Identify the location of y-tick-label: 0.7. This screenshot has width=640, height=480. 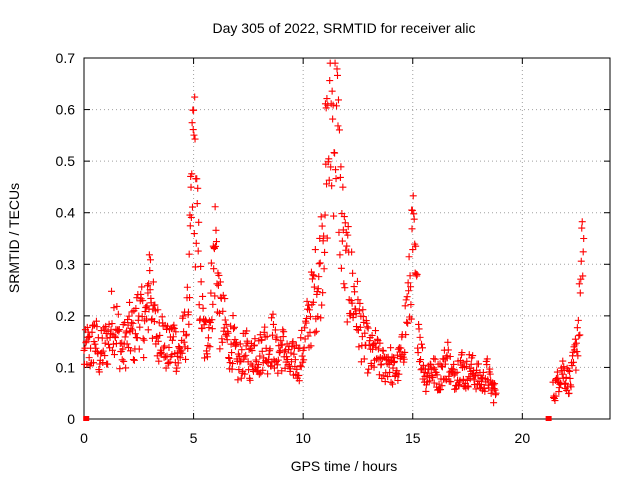
(66, 58).